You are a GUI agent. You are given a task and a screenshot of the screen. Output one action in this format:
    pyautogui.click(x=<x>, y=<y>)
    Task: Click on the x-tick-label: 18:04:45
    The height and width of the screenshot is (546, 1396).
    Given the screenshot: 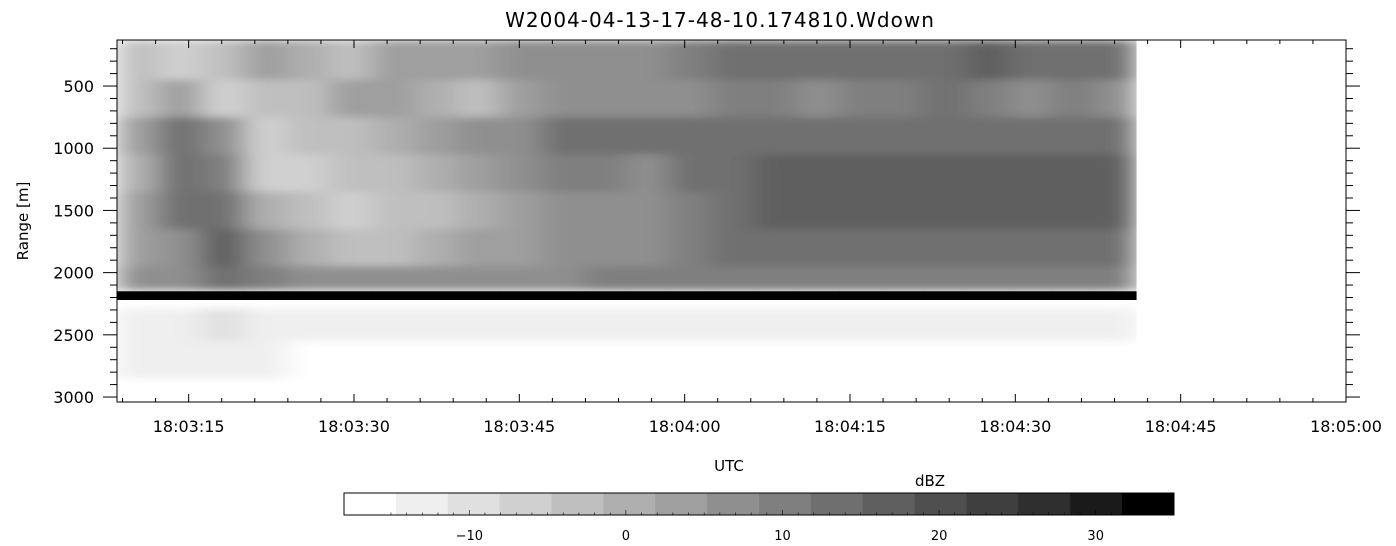 What is the action you would take?
    pyautogui.click(x=1181, y=426)
    